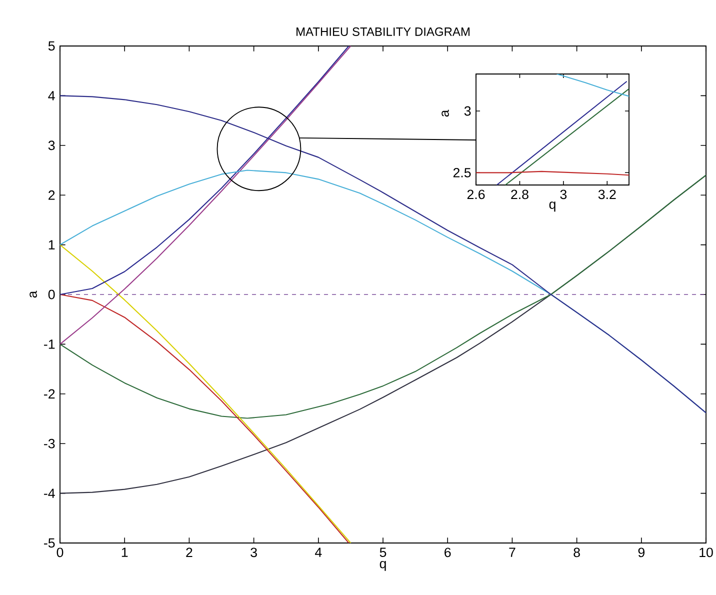 This screenshot has height=595, width=716. Describe the element at coordinates (462, 173) in the screenshot. I see `y-tick-label: 2.5` at that location.